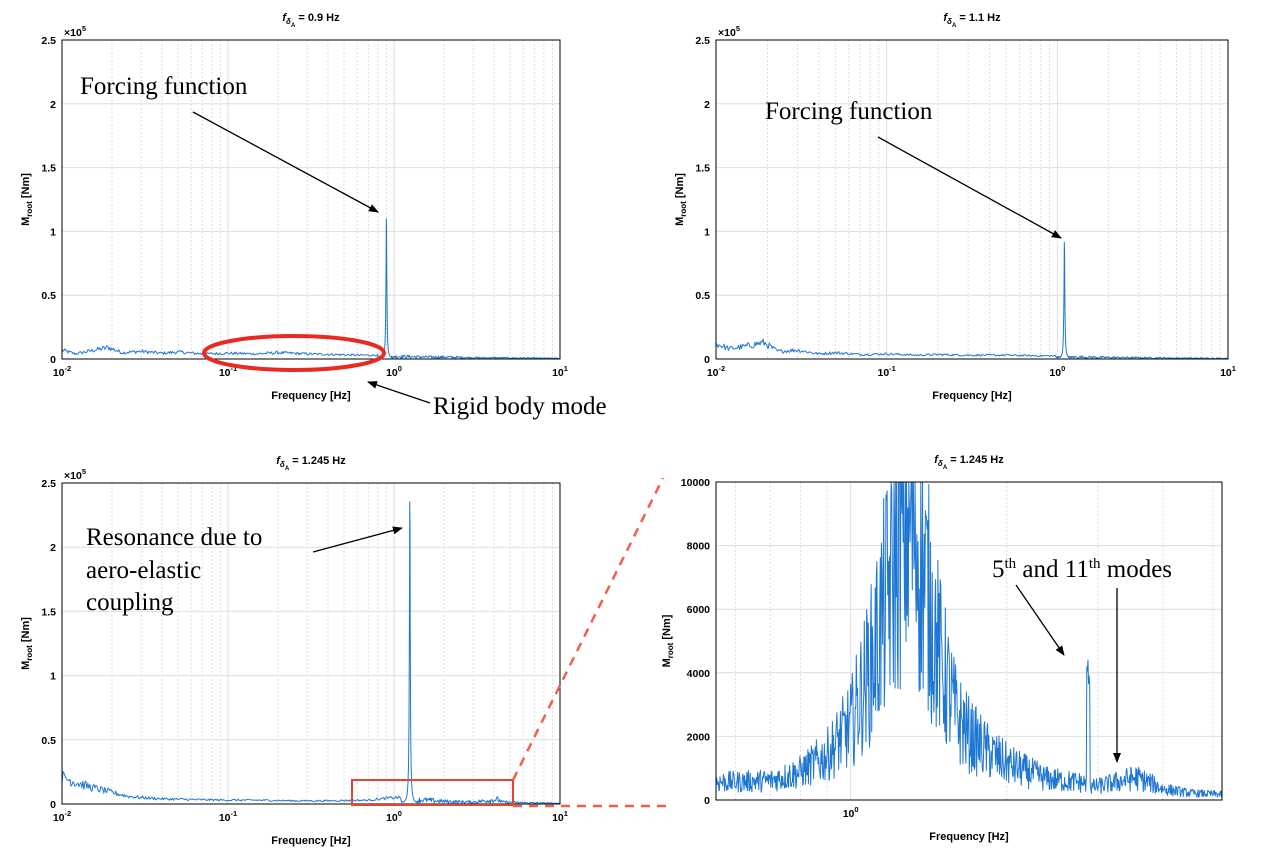  I want to click on y-tick-label: 4000, so click(699, 674).